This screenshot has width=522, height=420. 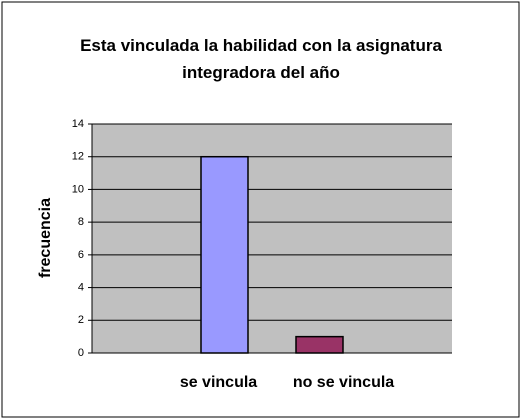 What do you see at coordinates (78, 157) in the screenshot?
I see `y-tick-label: 12` at bounding box center [78, 157].